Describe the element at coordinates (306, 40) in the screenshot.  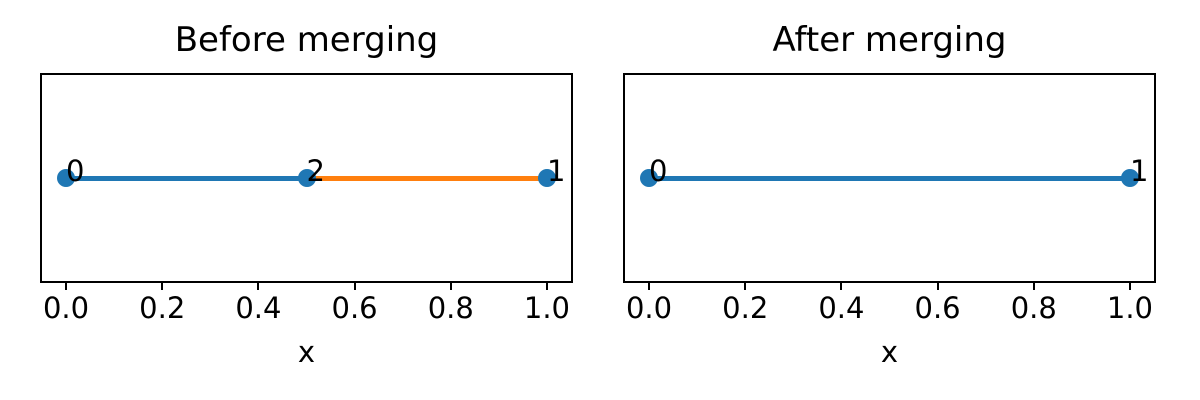
I see `plot-title-before: Before merging` at that location.